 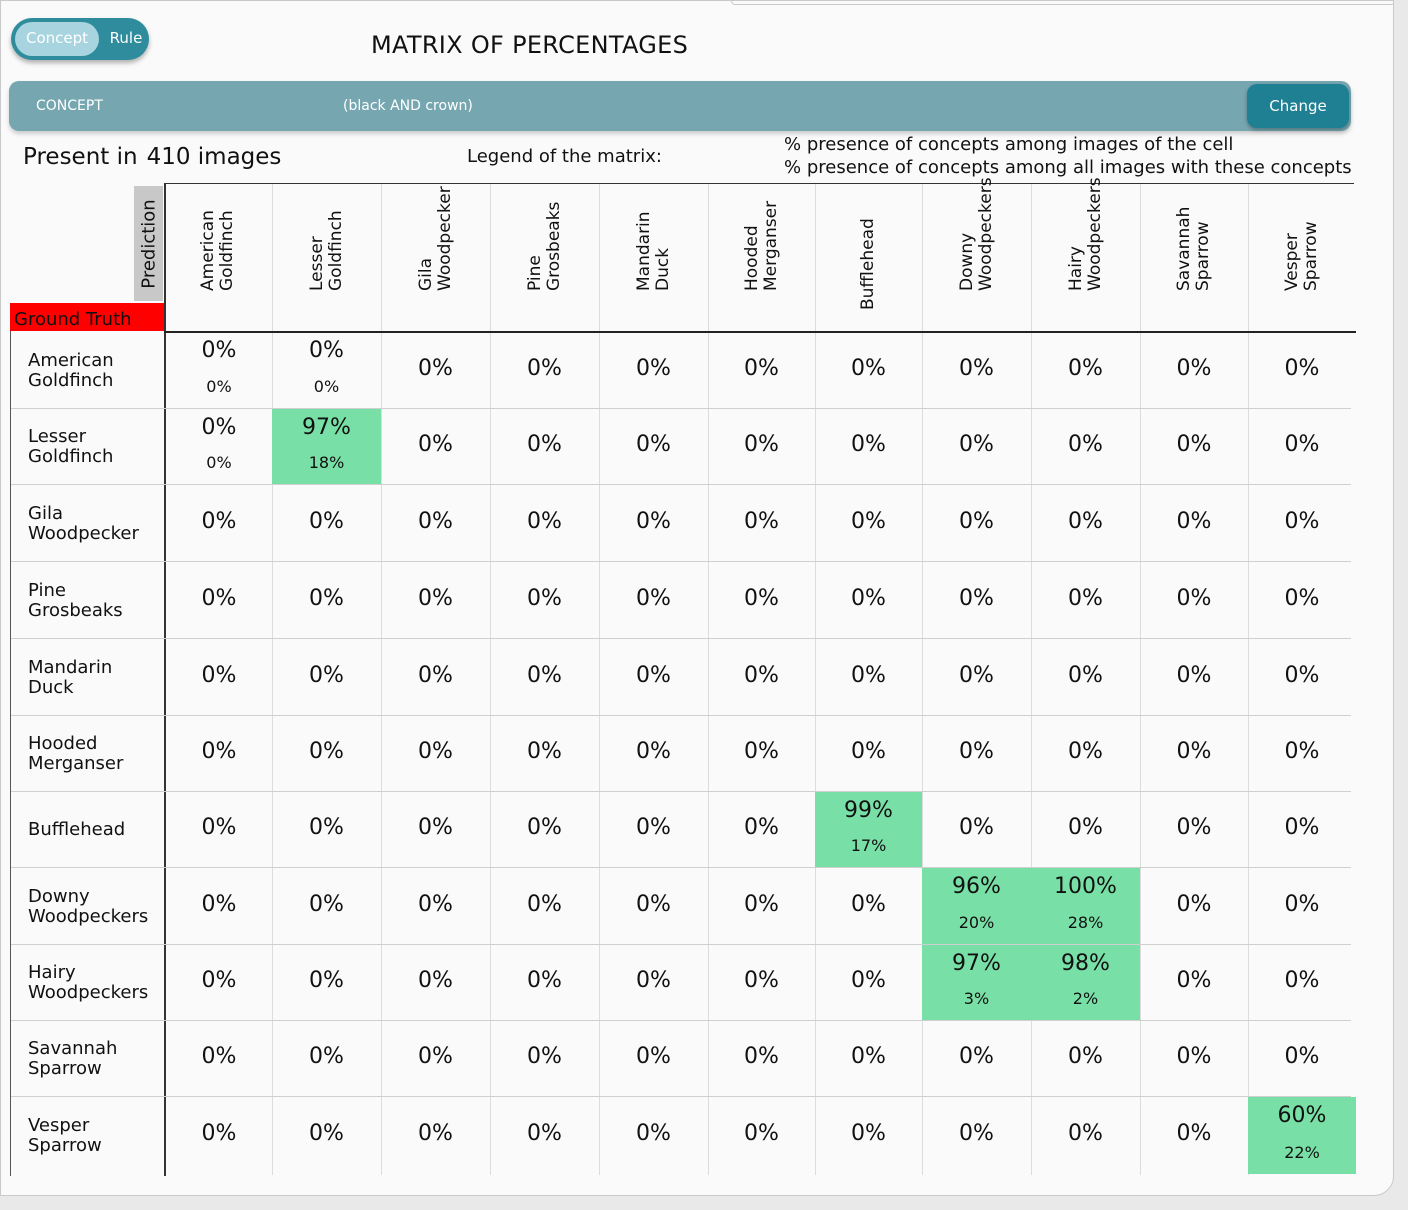 What do you see at coordinates (63, 743) in the screenshot?
I see `row-label-line: Hooded` at bounding box center [63, 743].